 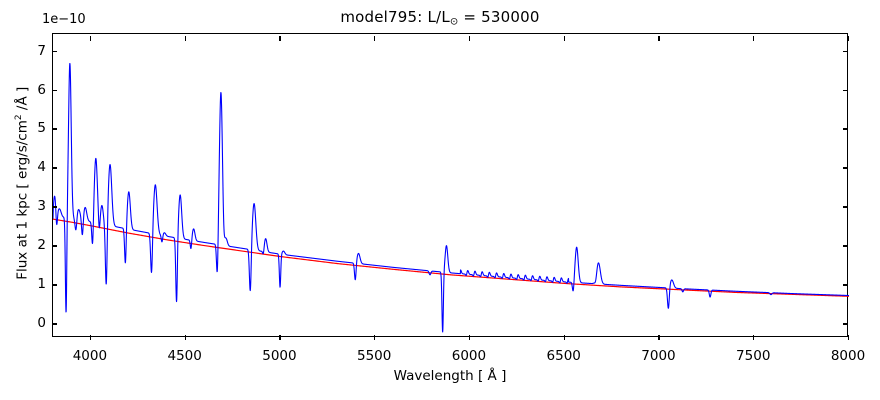 I want to click on x-tick-label: 4000, so click(x=90, y=356).